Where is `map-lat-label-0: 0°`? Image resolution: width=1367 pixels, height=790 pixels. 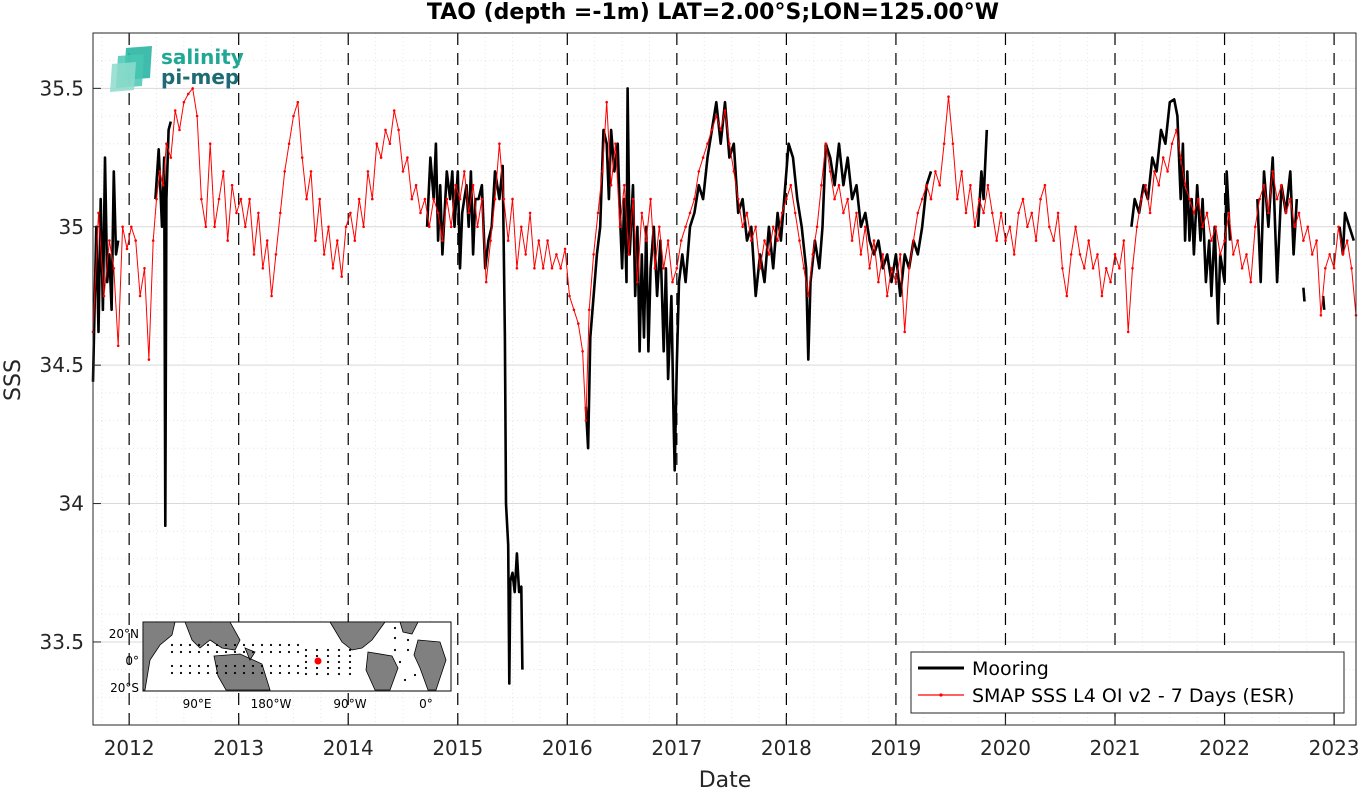 map-lat-label-0: 0° is located at coordinates (132, 661).